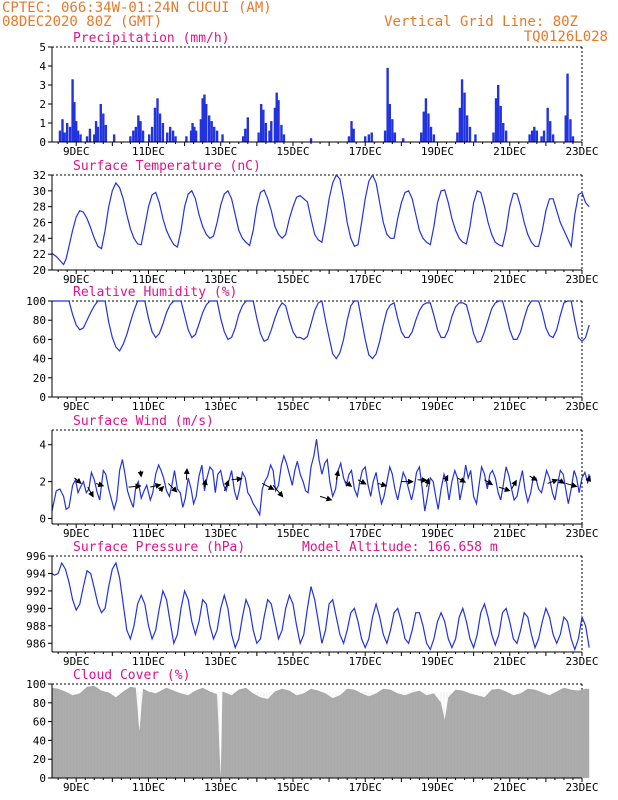 The height and width of the screenshot is (800, 618). Describe the element at coordinates (39, 320) in the screenshot. I see `y-tick-label: 80` at that location.